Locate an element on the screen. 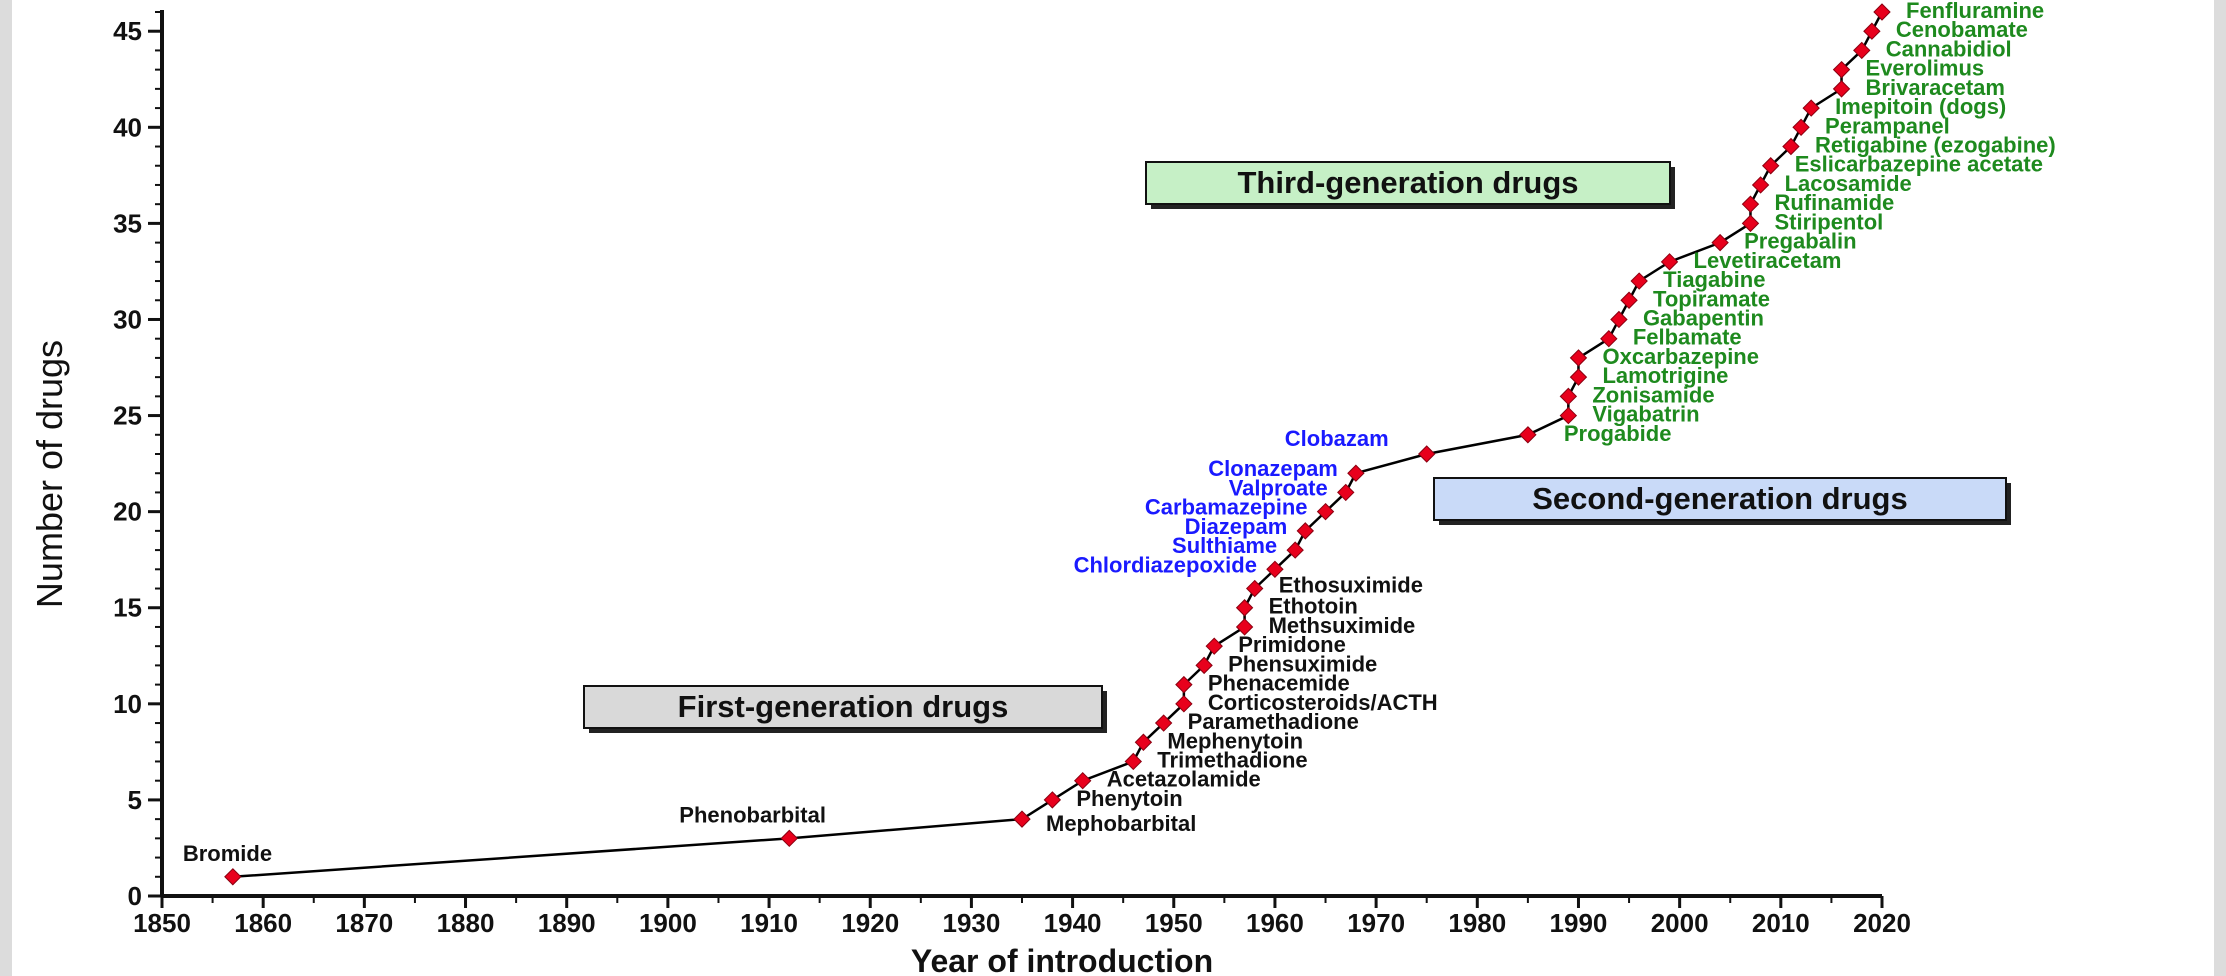  x-tick-label: 1860 is located at coordinates (263, 923).